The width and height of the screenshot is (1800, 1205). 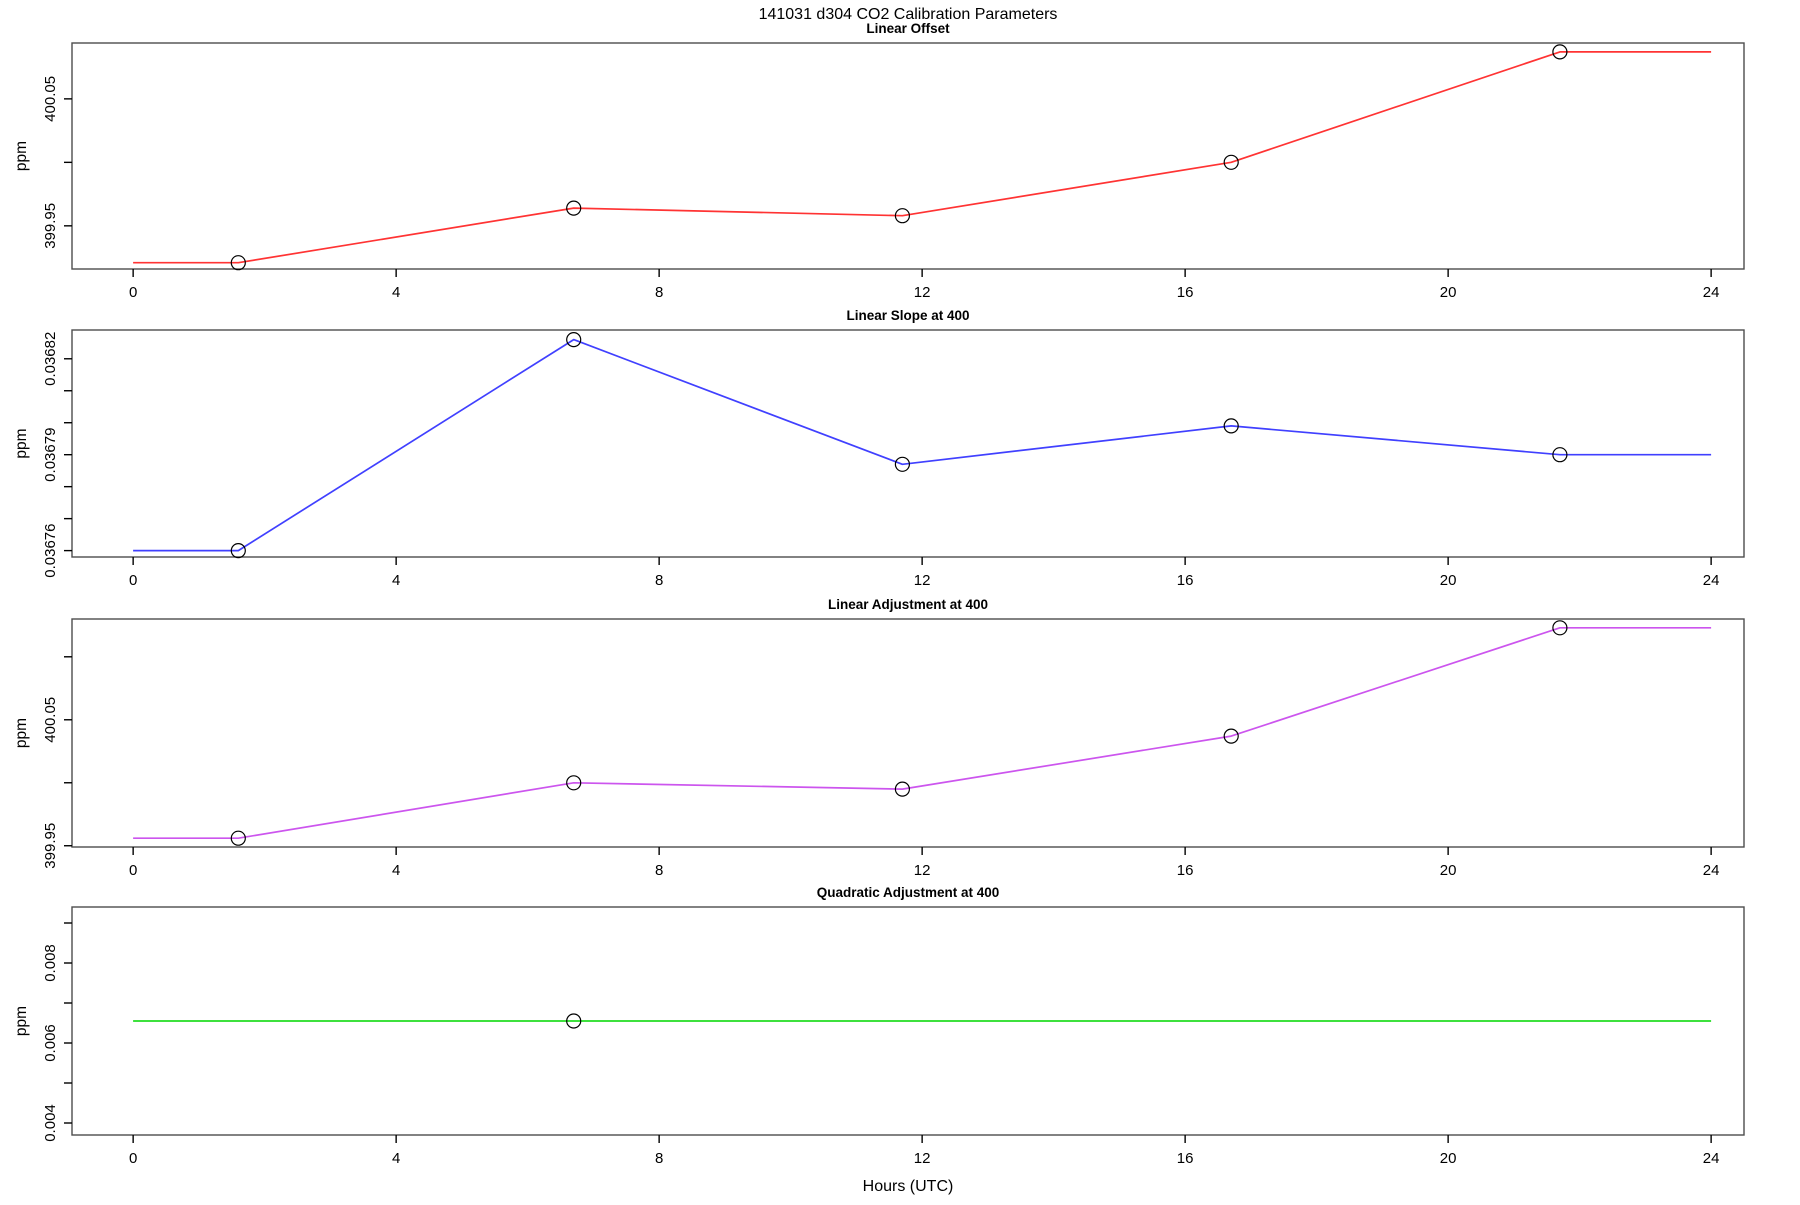 I want to click on panel-title: Quadratic Adjustment at 400, so click(x=908, y=892).